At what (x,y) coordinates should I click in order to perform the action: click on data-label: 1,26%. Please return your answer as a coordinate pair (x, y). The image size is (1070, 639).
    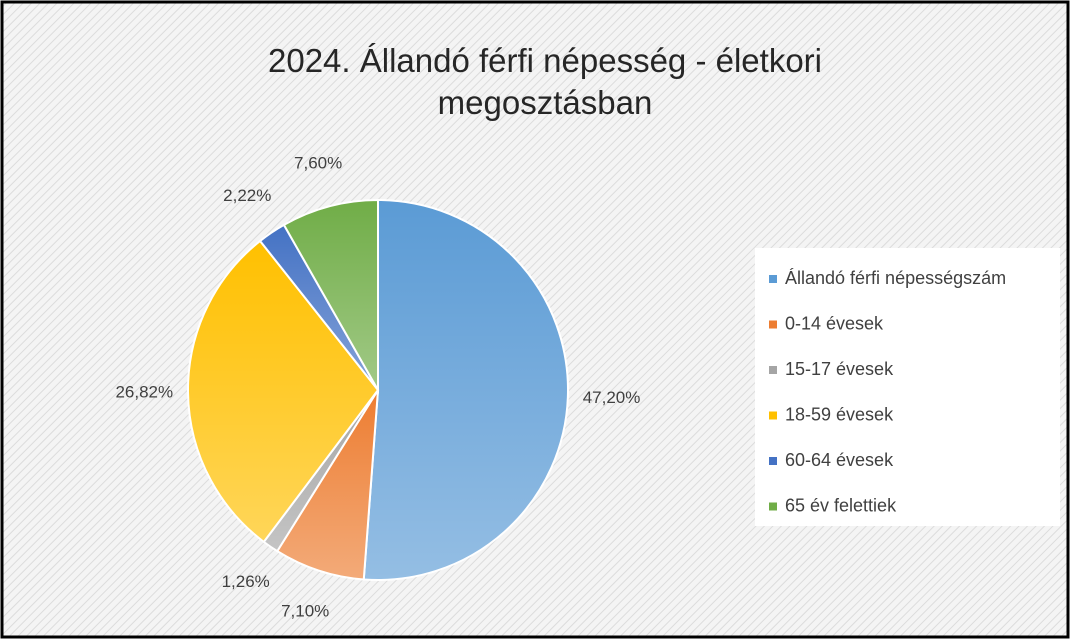
    Looking at the image, I should click on (246, 581).